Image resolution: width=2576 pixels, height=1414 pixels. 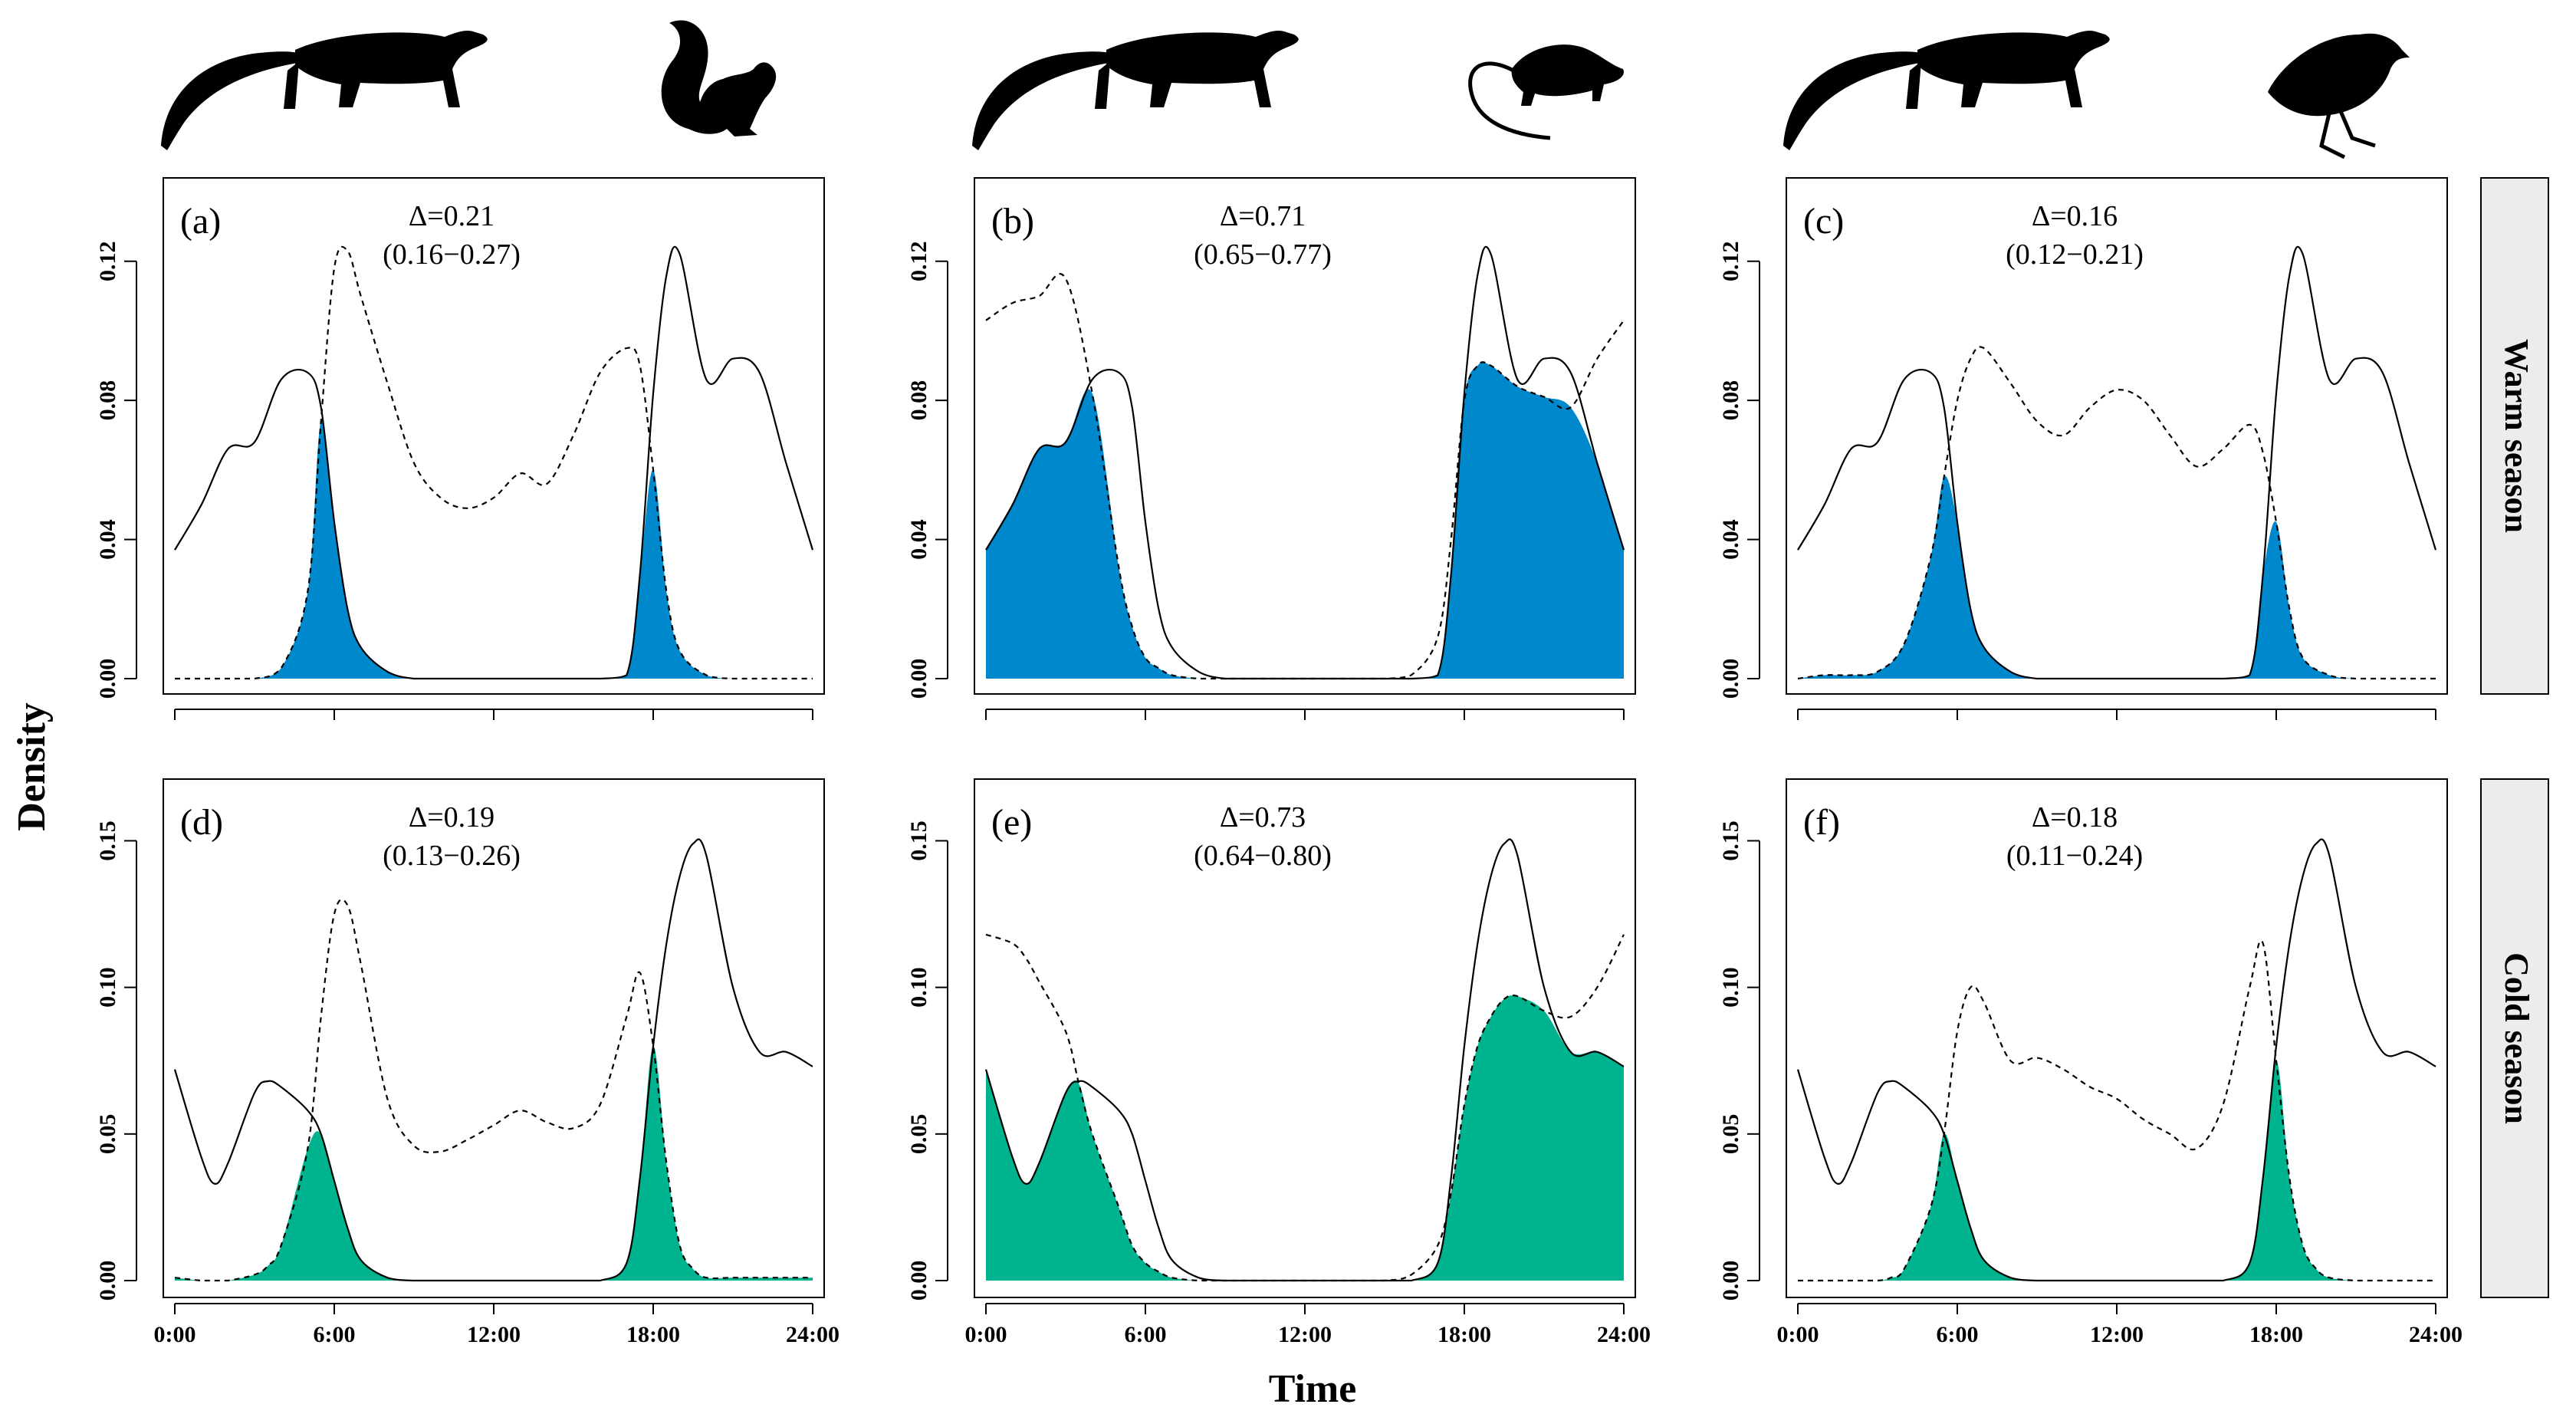 I want to click on panel-a: (a) Δ=0.21 (0.16−0.27) 0.00 0.04 0.08 0.12, so click(x=460, y=448).